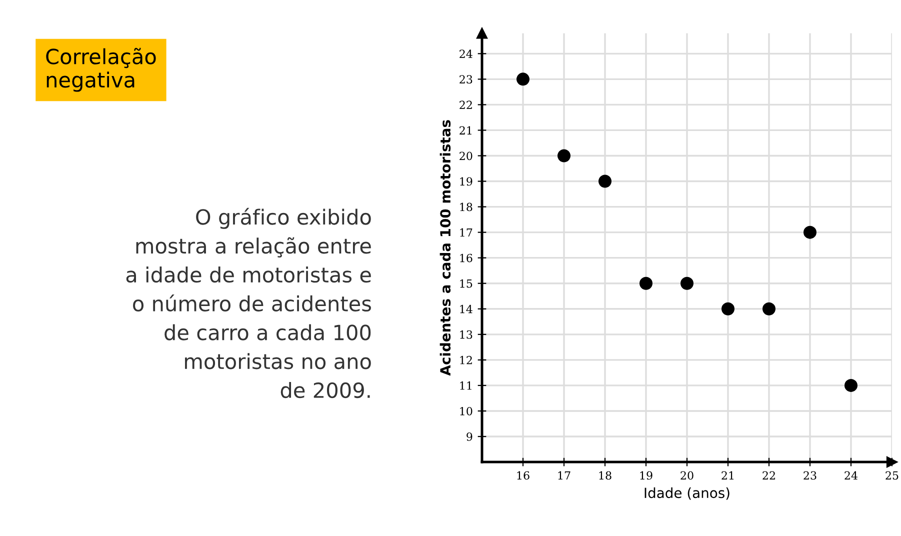 The height and width of the screenshot is (536, 901). I want to click on y-tick-label: 15, so click(466, 283).